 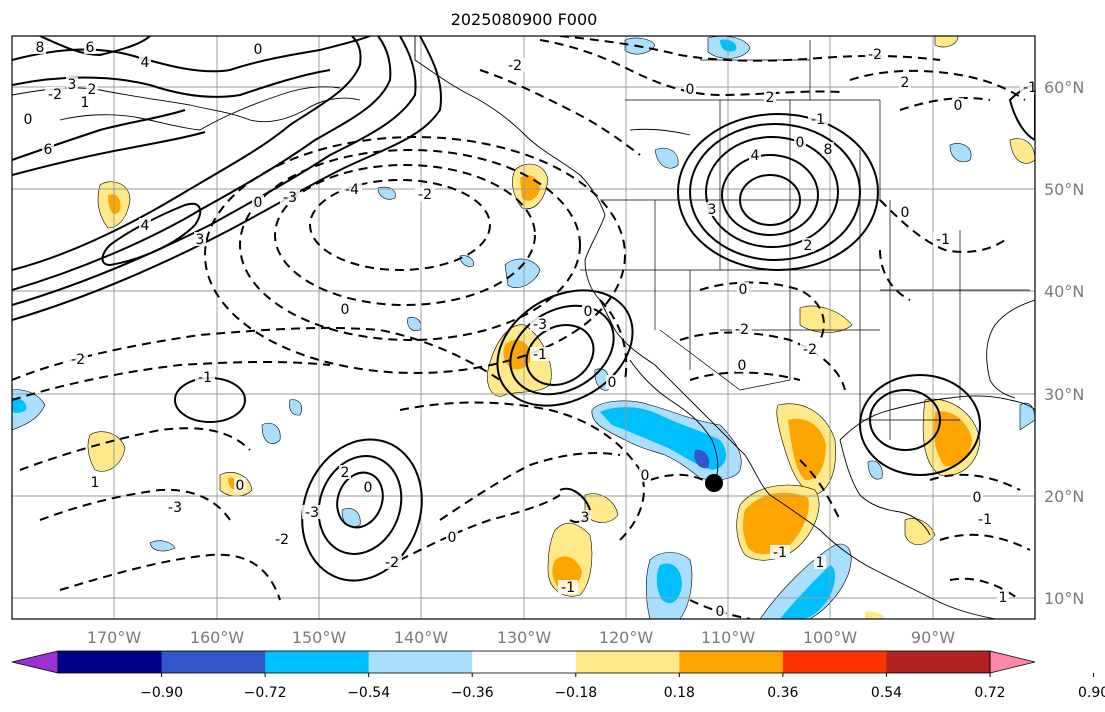 What do you see at coordinates (161, 693) in the screenshot?
I see `colorbar-tick-label: −0.90` at bounding box center [161, 693].